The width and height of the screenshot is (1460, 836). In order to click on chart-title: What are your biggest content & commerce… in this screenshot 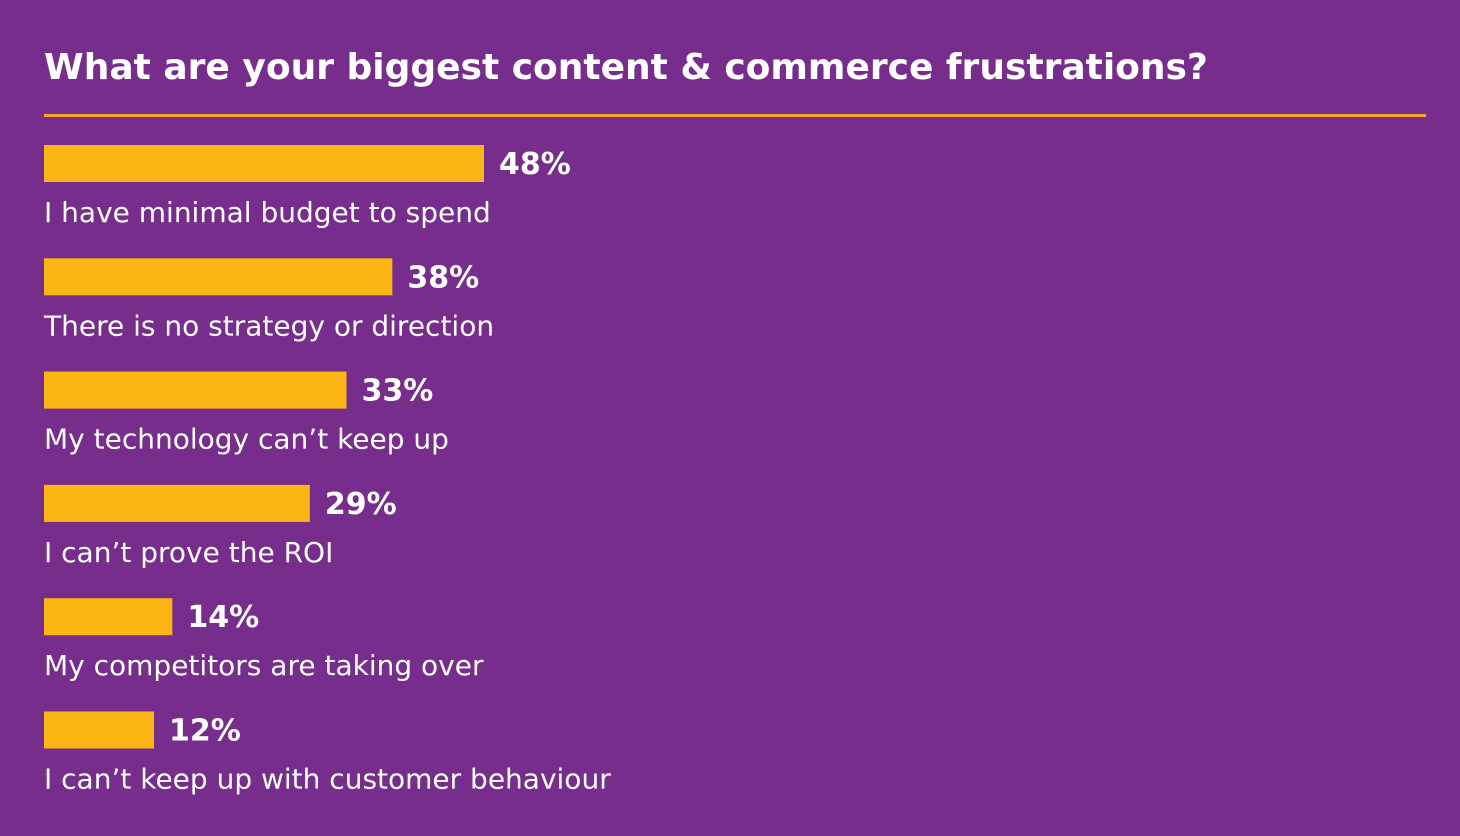, I will do `click(626, 67)`.